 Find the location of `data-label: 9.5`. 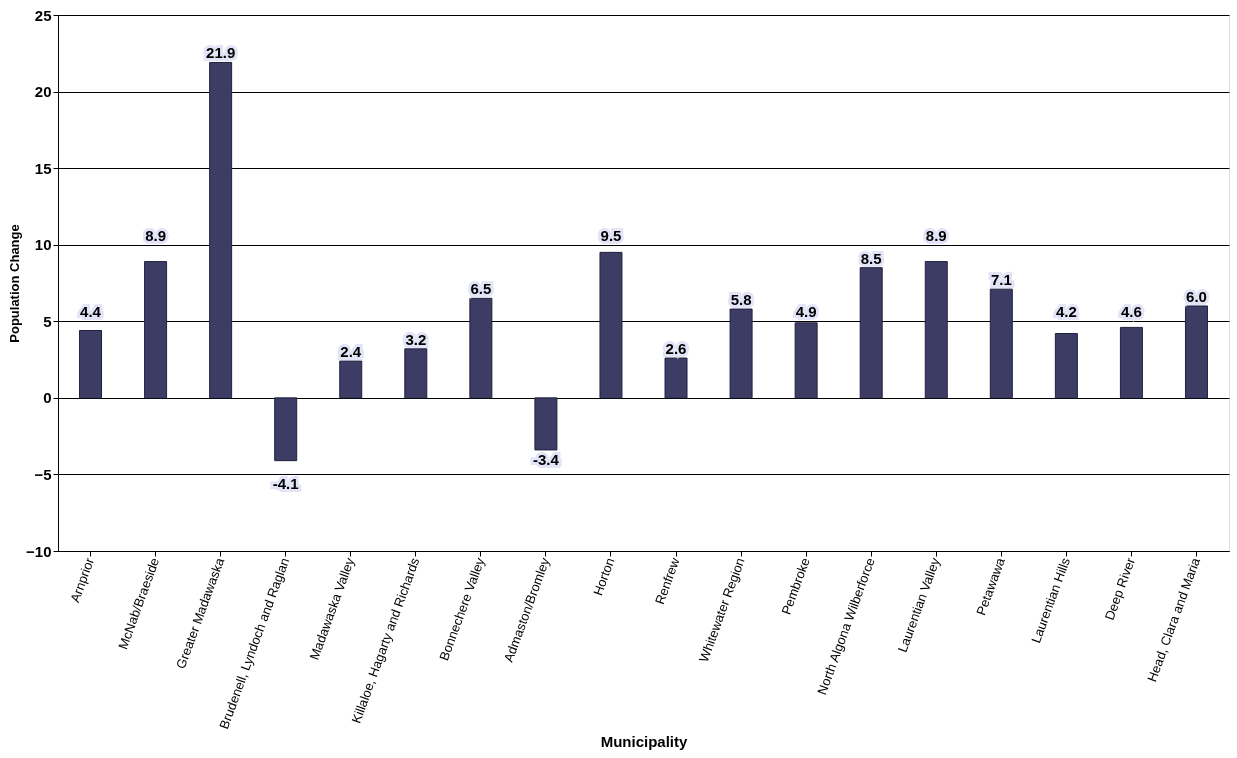

data-label: 9.5 is located at coordinates (611, 235).